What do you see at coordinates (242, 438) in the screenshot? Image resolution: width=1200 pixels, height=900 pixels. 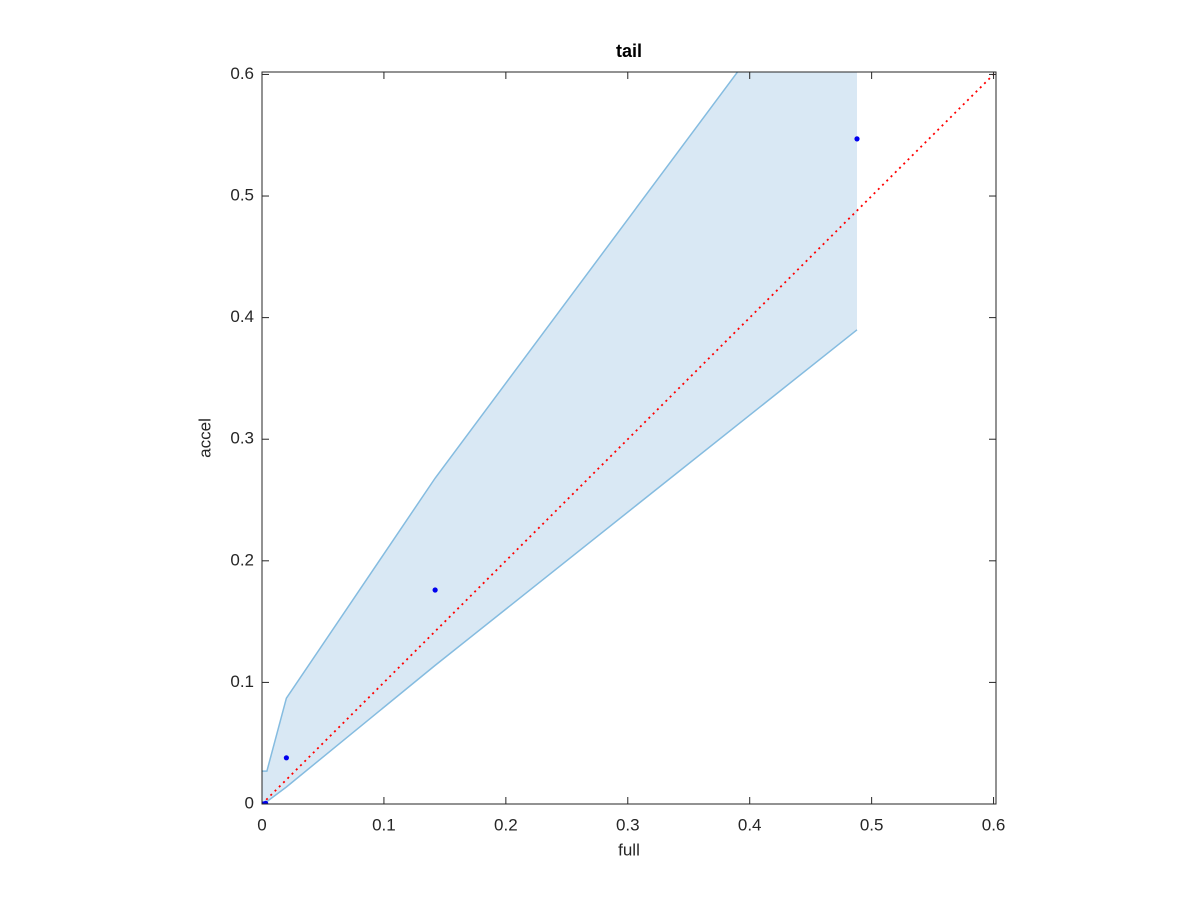 I see `y-tick-label: 0.3` at bounding box center [242, 438].